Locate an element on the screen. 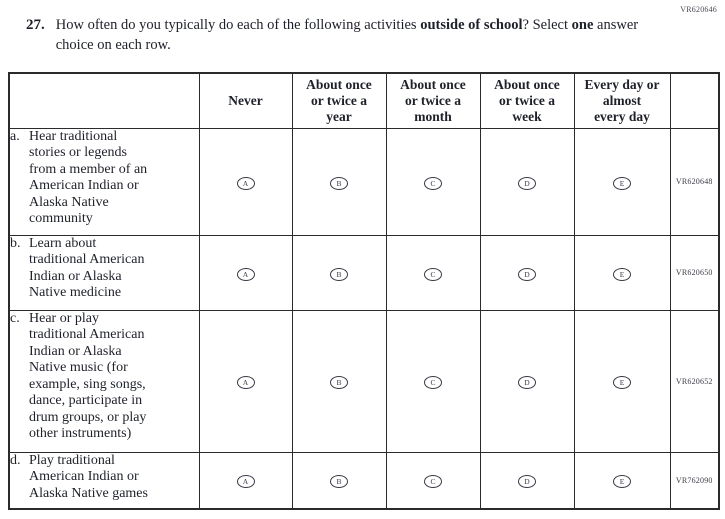  row-b-cell-everyday: E is located at coordinates (622, 272).